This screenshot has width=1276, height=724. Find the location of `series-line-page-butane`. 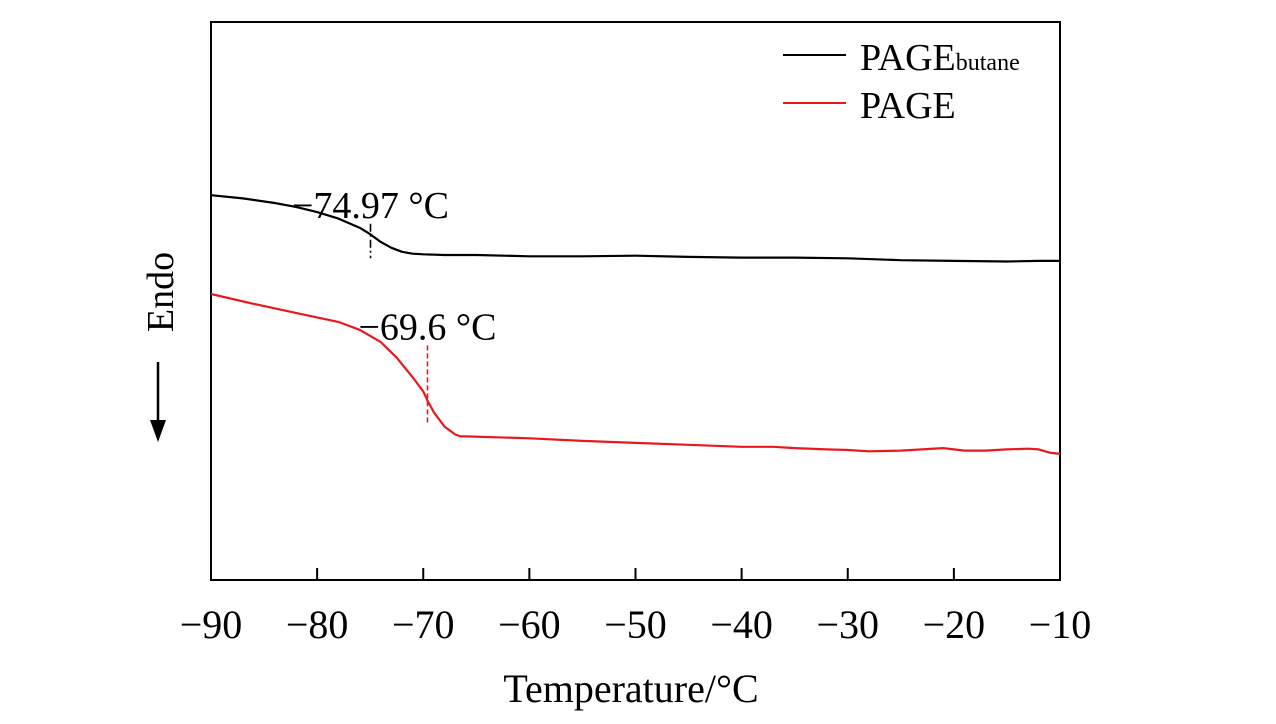

series-line-page-butane is located at coordinates (635, 228).